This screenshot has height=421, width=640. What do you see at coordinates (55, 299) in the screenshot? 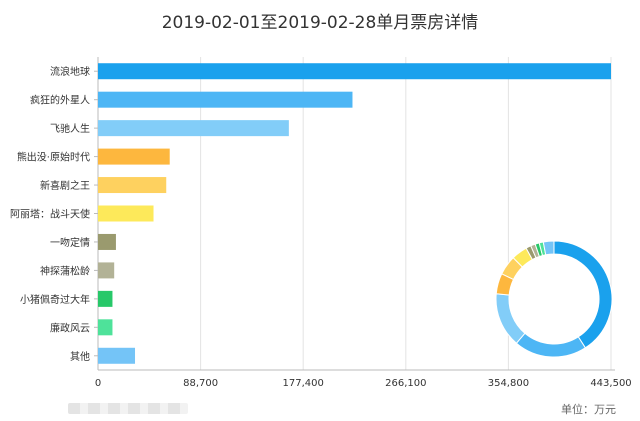
I see `category-label: 小猪佩奇过大年` at bounding box center [55, 299].